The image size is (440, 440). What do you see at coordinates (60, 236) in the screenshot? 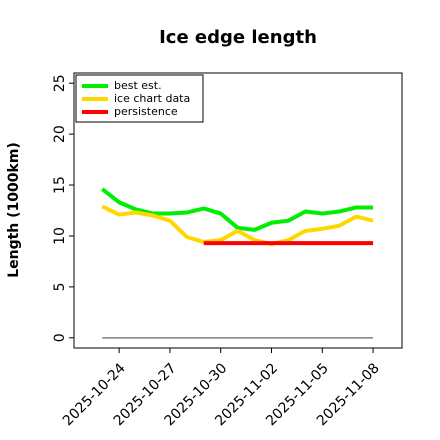
I see `y-tick-label: 10` at bounding box center [60, 236].